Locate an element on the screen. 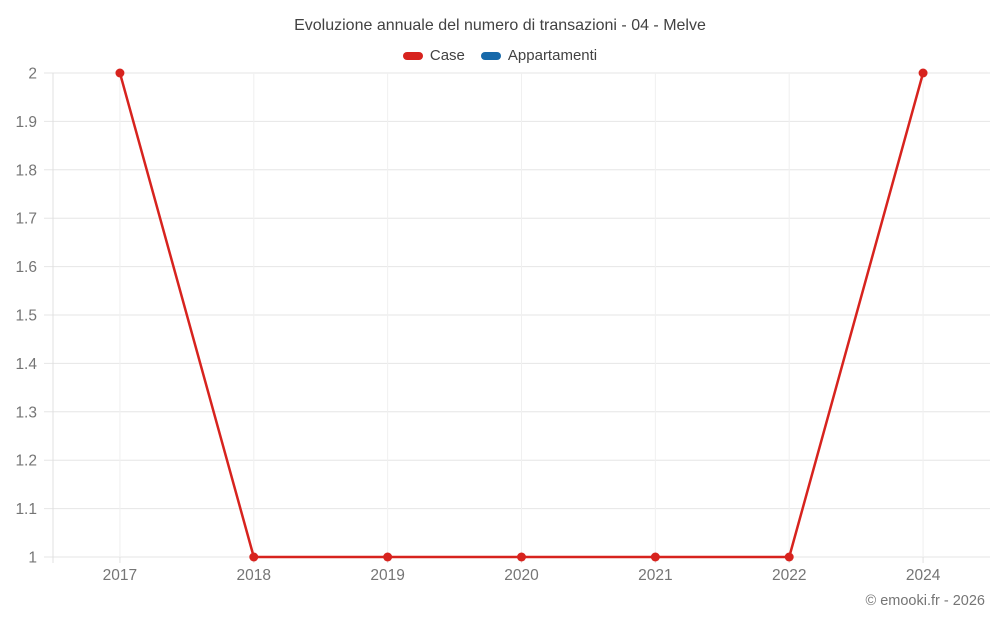 This screenshot has width=1000, height=625. case-series-swatch-icon is located at coordinates (412, 55).